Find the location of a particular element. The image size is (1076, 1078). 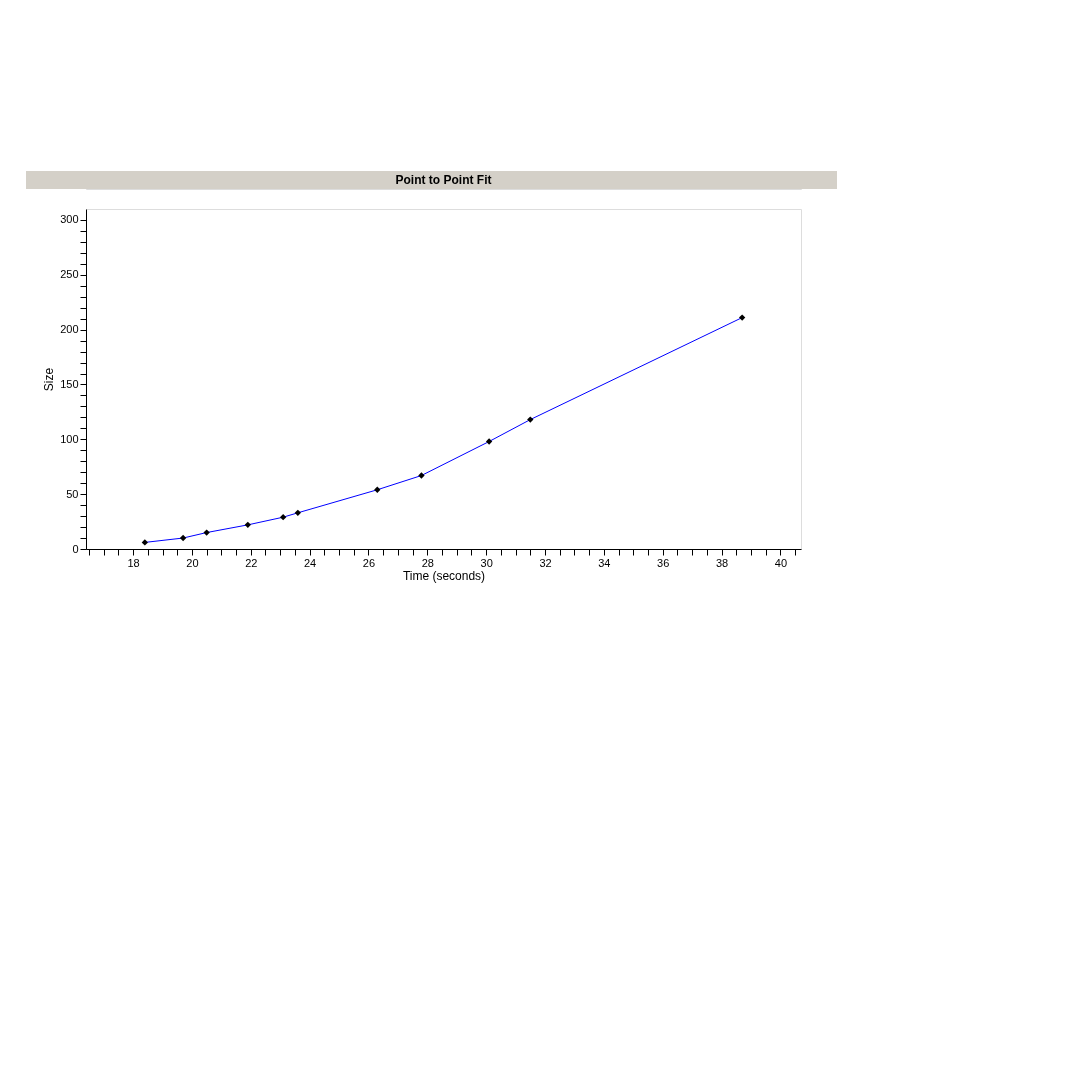

y-tick-label: 100 is located at coordinates (69, 438).